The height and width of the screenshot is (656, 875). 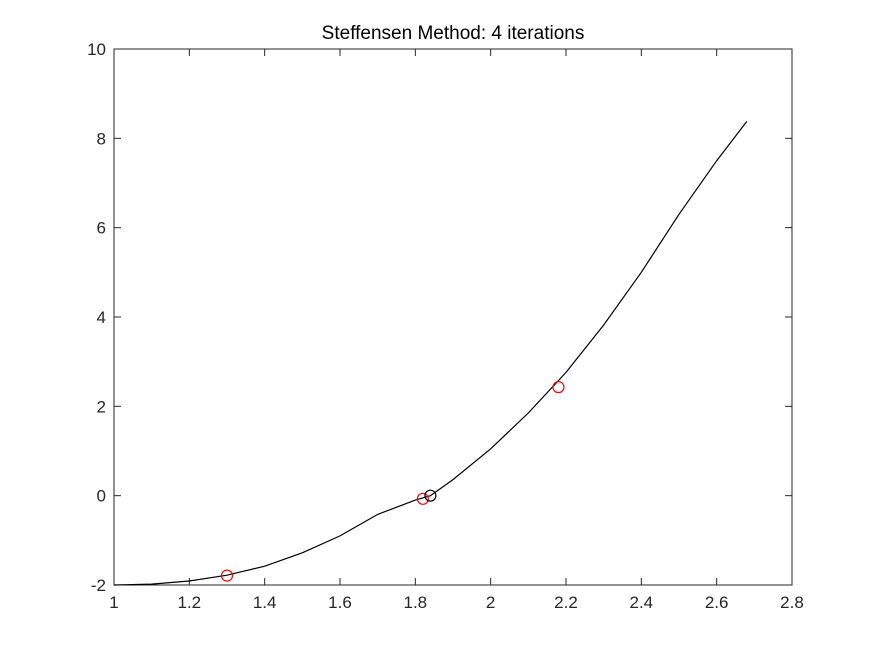 I want to click on chart-title: Steffensen Method: 4 iterations, so click(x=453, y=33).